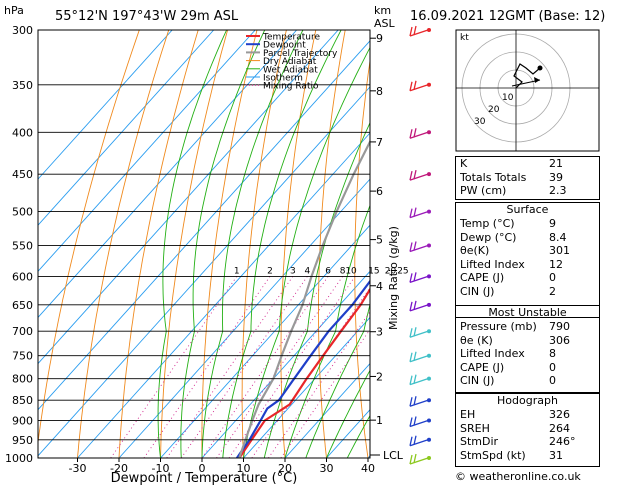  Describe the element at coordinates (480, 122) in the screenshot. I see `hodograph-ring-label: 30` at that location.